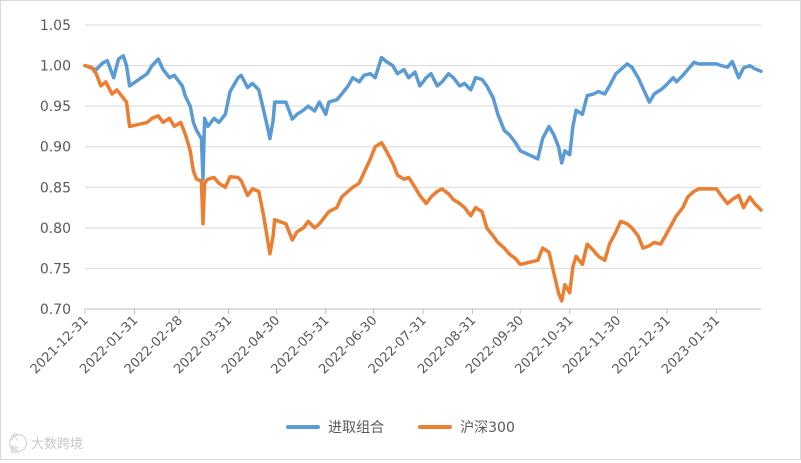 This screenshot has height=463, width=801. Describe the element at coordinates (400, 427) in the screenshot. I see `legend: 进取组合 沪深300` at that location.